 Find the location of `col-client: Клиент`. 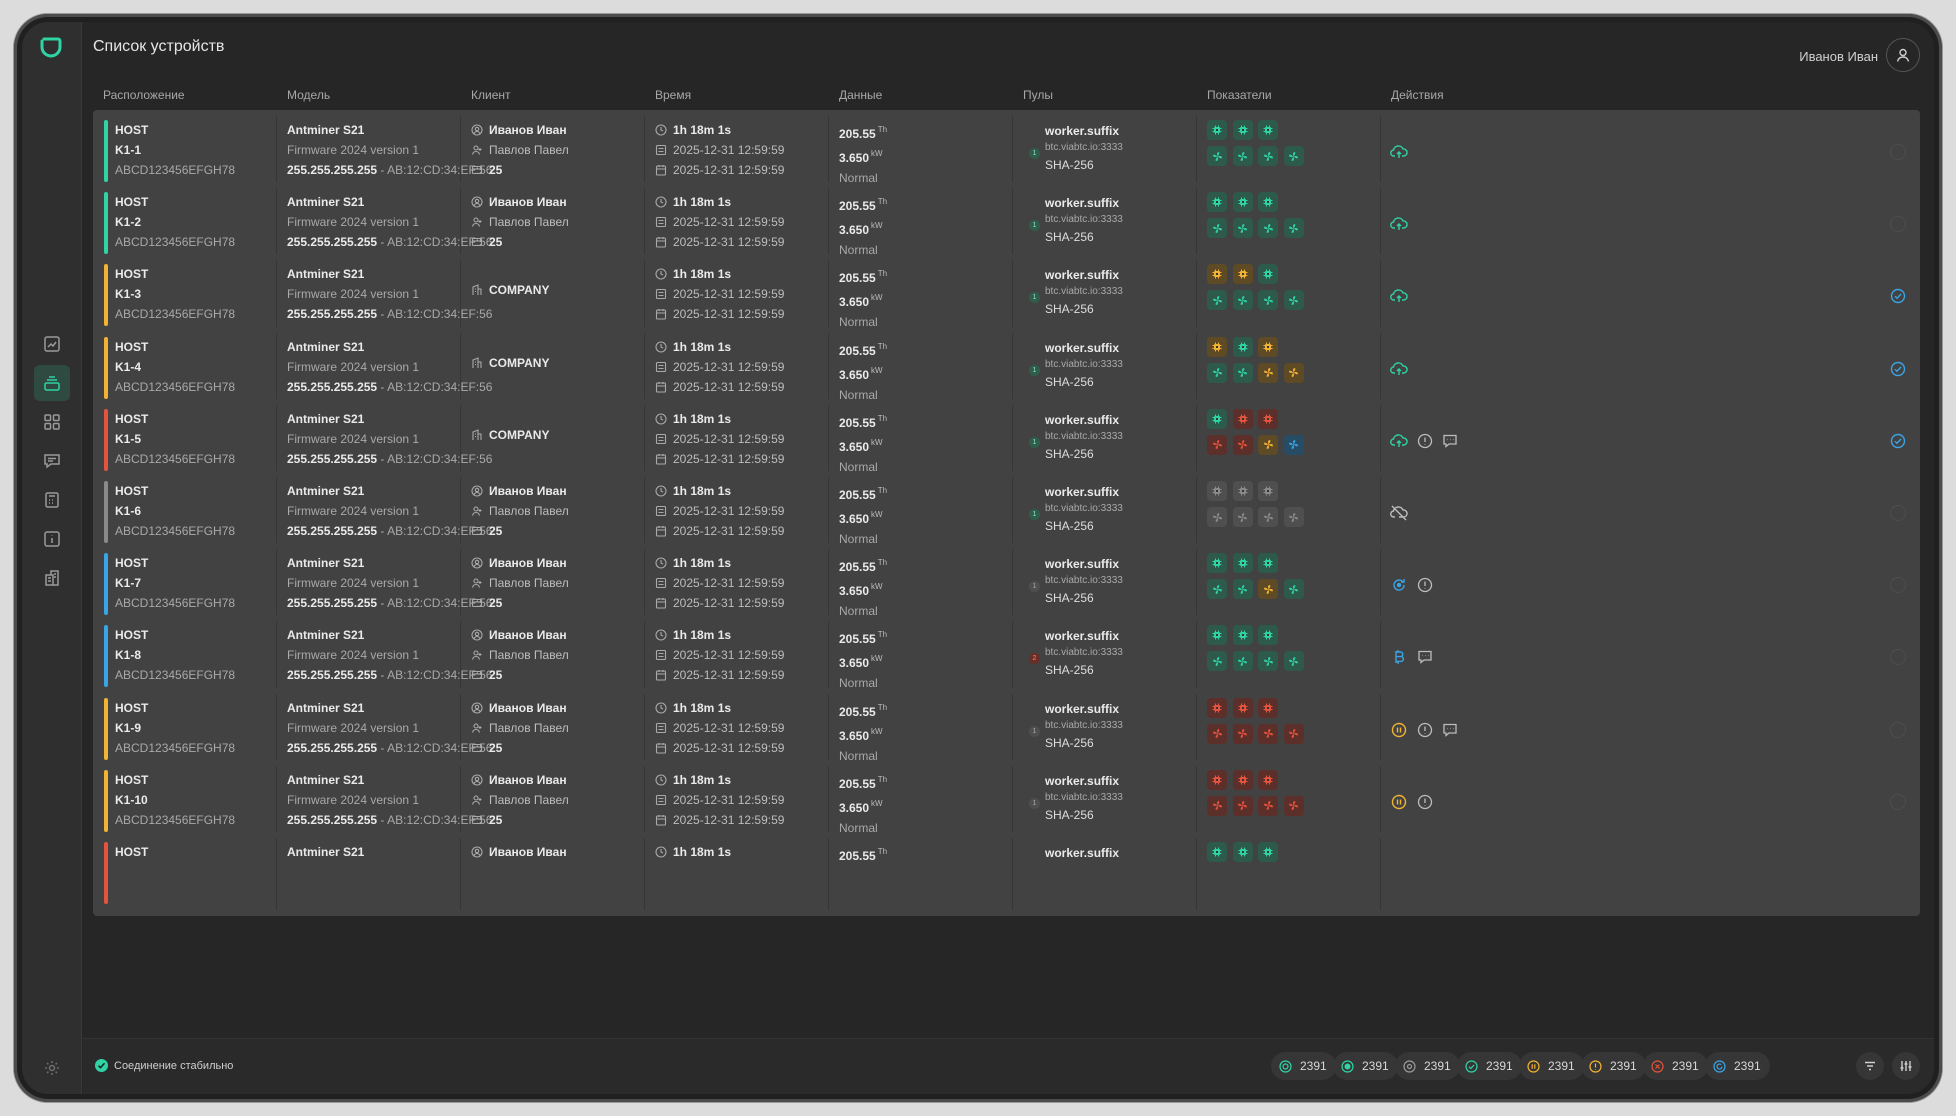

col-client: Клиент is located at coordinates (491, 95).